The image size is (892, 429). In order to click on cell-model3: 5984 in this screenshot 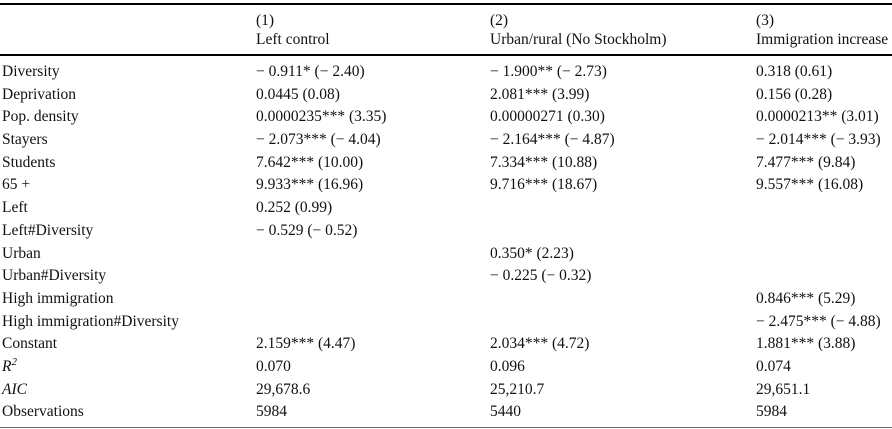, I will do `click(771, 412)`.